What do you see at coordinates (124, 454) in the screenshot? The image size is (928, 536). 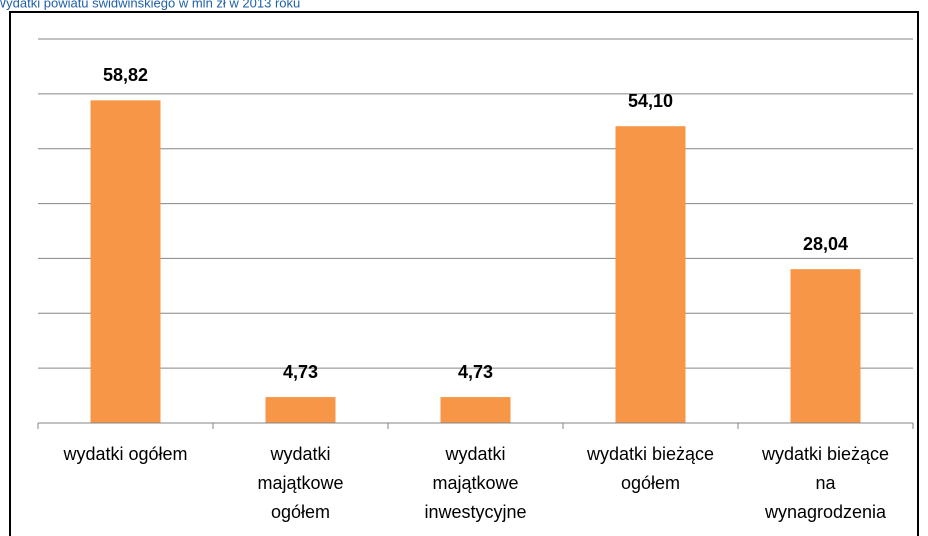 I see `x-tick-label: wydatki ogółem` at bounding box center [124, 454].